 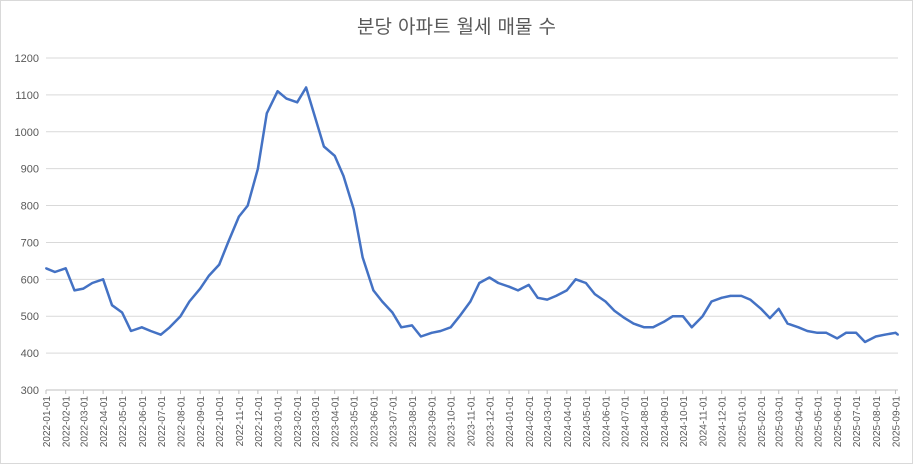 I want to click on x-tick-label: 2023-10-01, so click(x=452, y=422).